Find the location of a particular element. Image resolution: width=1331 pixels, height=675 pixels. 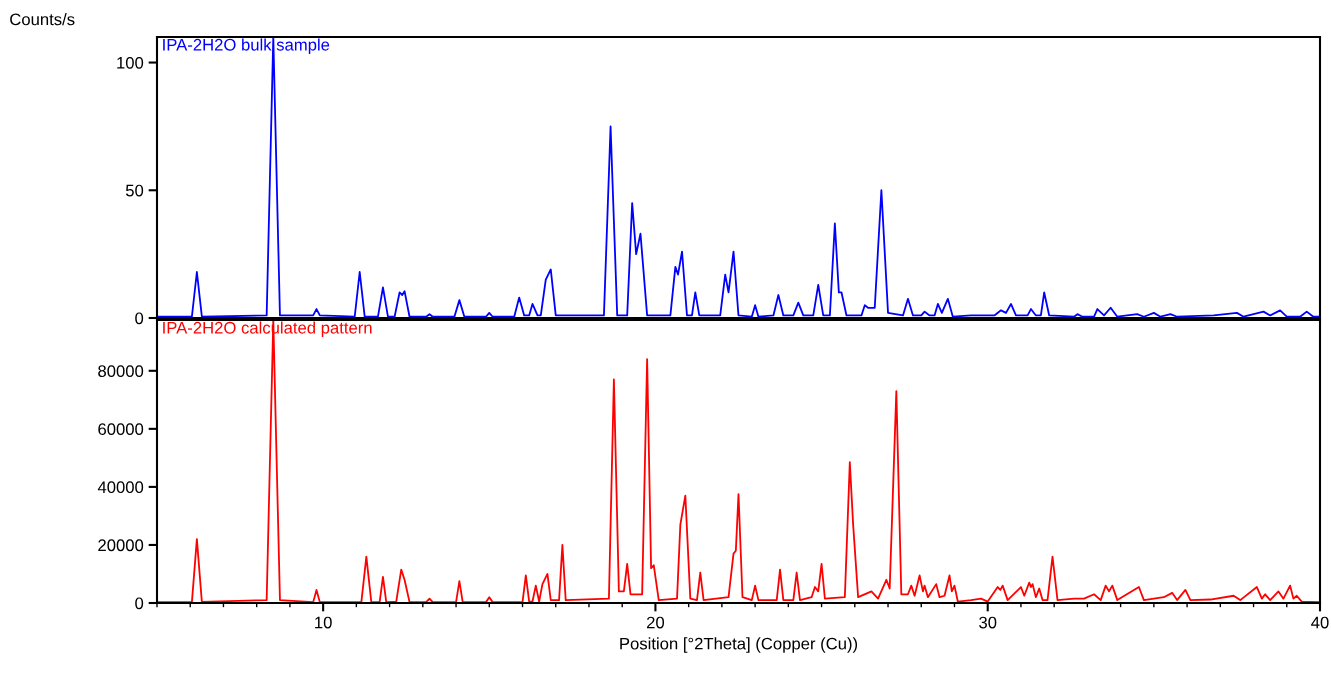

x-axis-title: Position [°2Theta] (Copper (Cu)) is located at coordinates (739, 645).